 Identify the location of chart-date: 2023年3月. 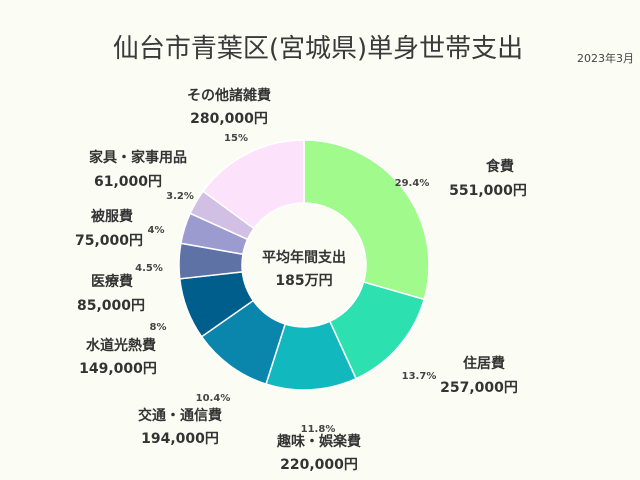
(605, 58).